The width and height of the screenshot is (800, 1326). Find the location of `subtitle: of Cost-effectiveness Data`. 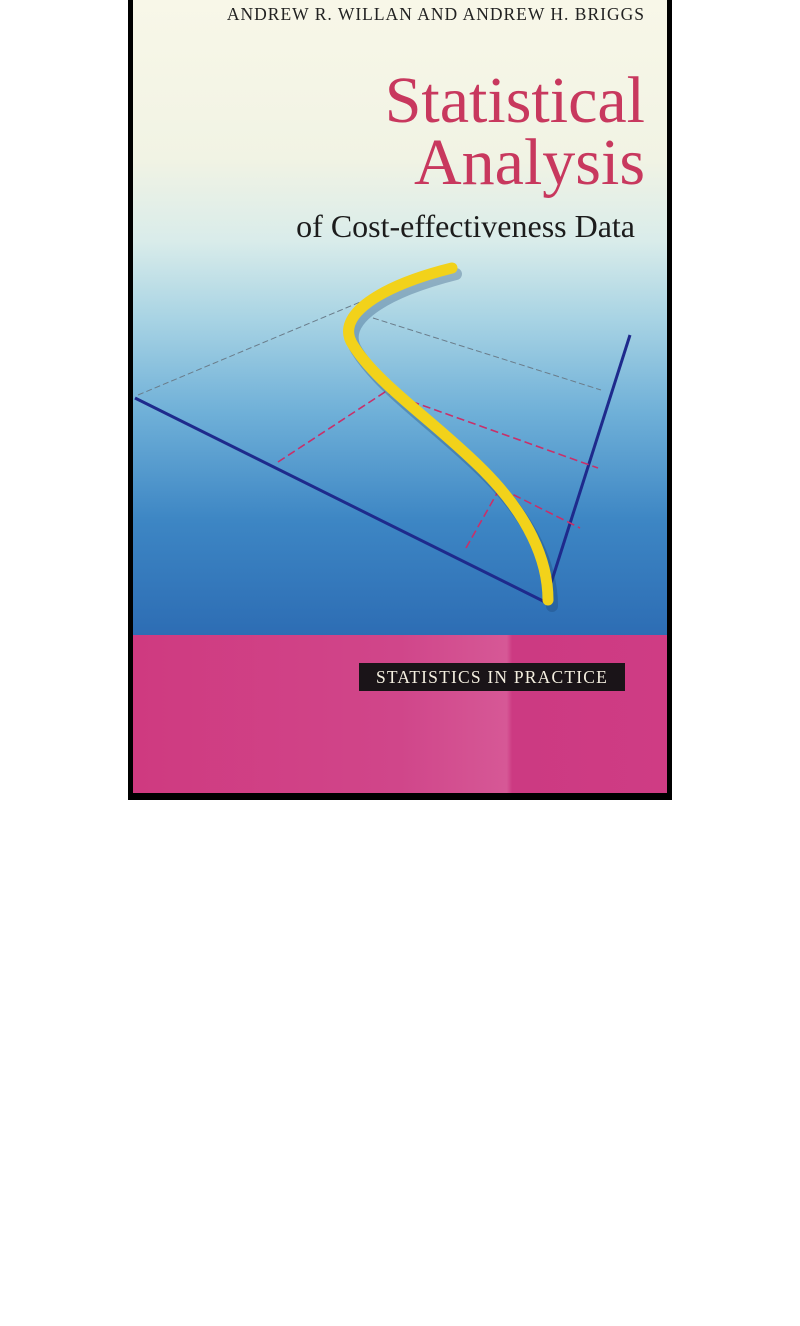

subtitle: of Cost-effectiveness Data is located at coordinates (465, 226).